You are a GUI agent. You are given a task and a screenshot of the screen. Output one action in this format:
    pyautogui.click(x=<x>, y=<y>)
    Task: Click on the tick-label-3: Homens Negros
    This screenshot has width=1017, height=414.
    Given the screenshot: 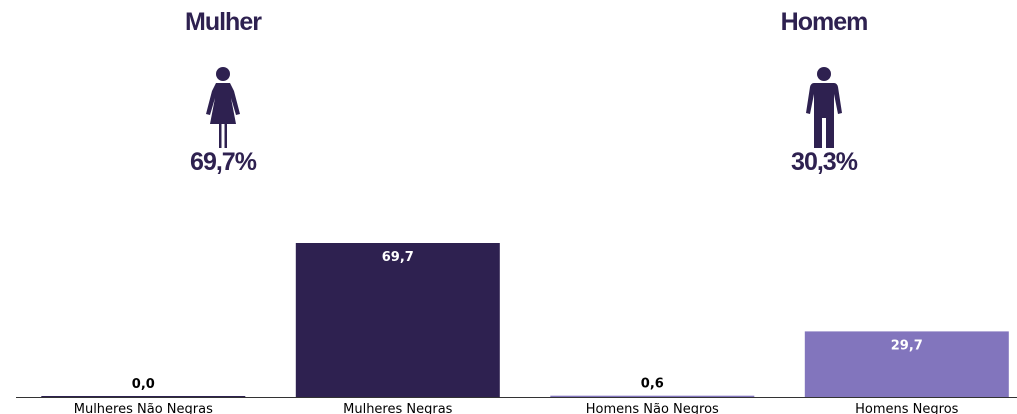 What is the action you would take?
    pyautogui.click(x=907, y=408)
    